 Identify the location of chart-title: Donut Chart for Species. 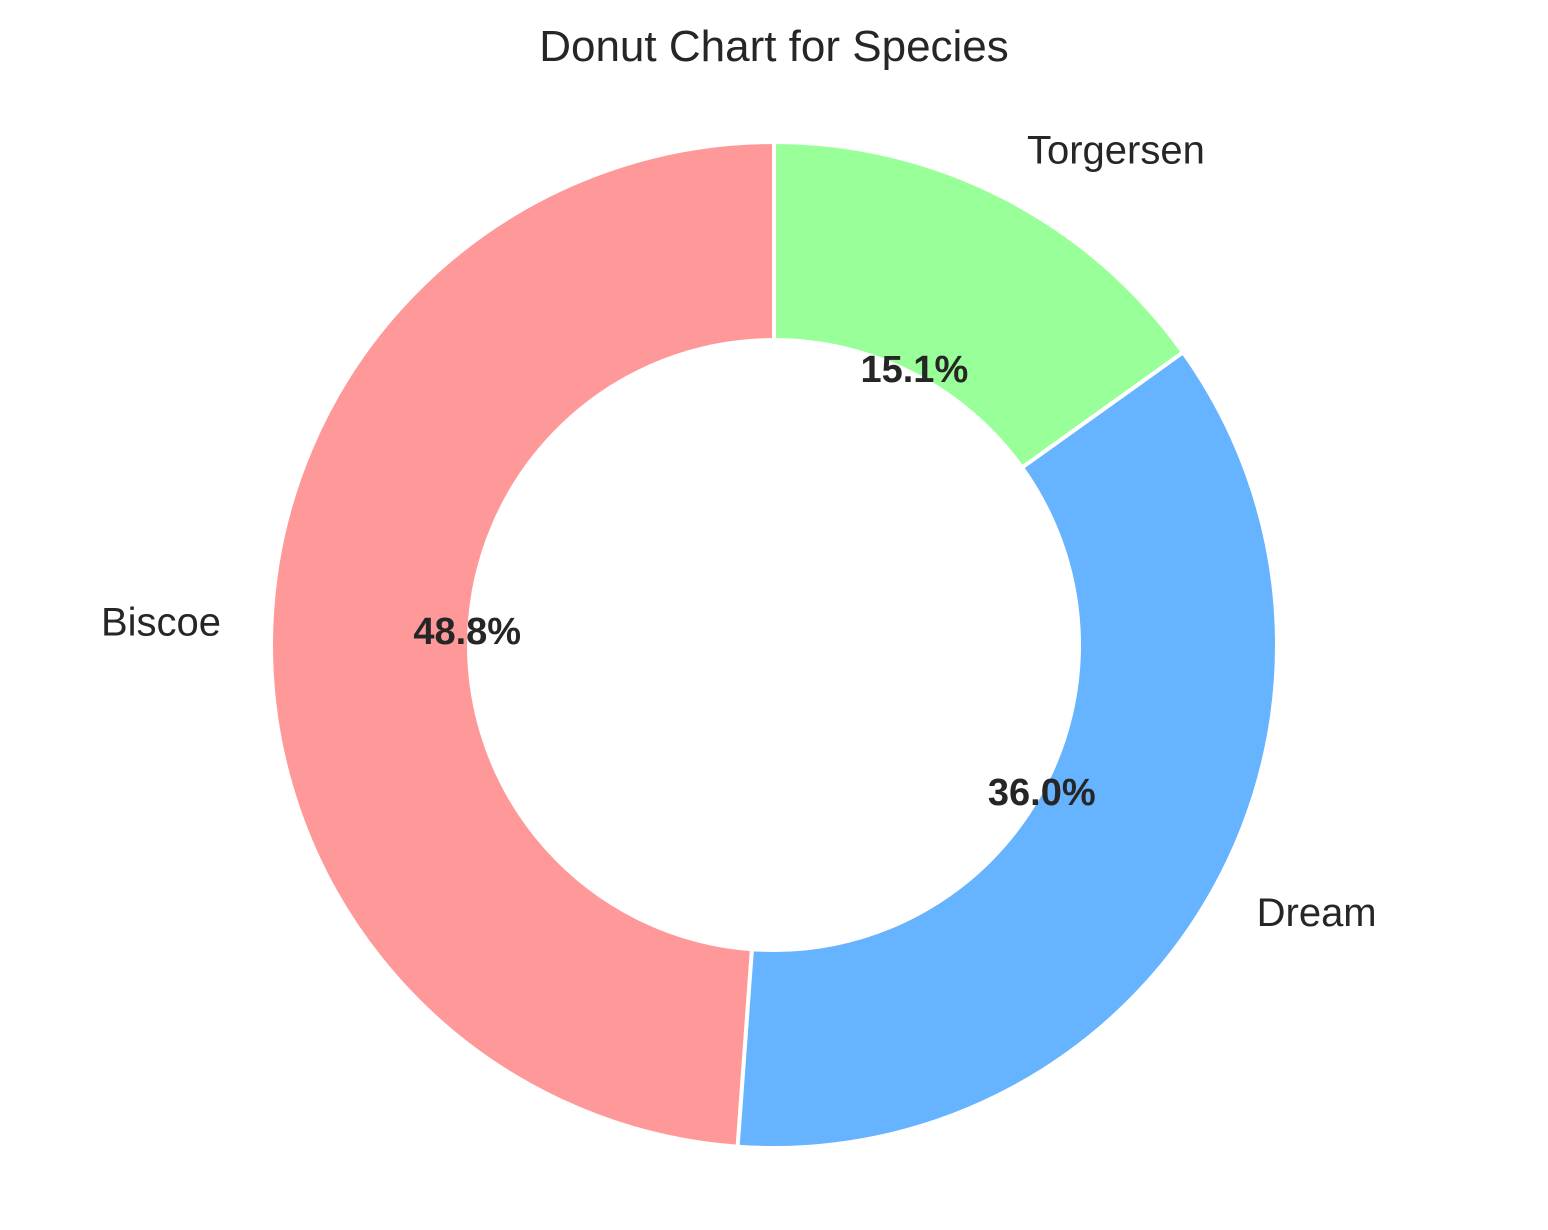
(774, 46).